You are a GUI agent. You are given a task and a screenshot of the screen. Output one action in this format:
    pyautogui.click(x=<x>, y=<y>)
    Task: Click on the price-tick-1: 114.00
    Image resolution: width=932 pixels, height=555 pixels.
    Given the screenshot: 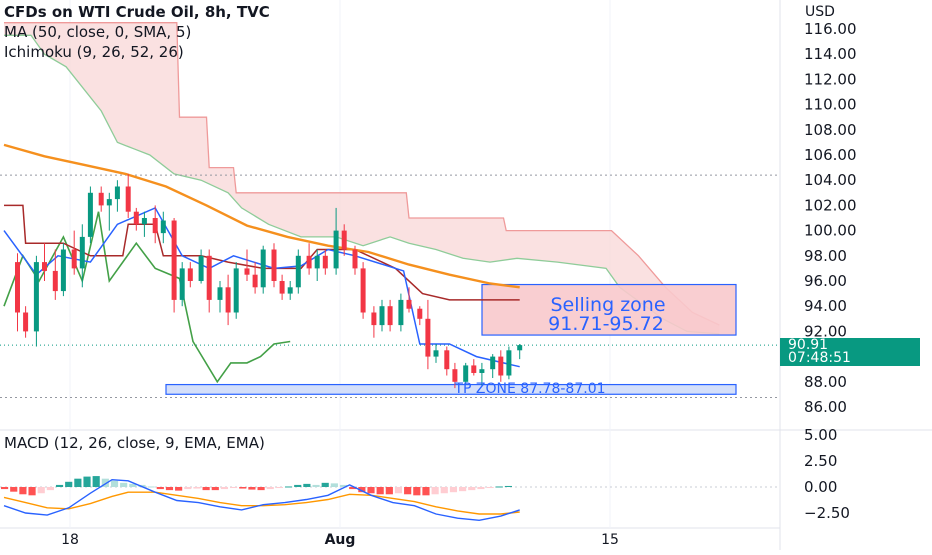 What is the action you would take?
    pyautogui.click(x=830, y=54)
    